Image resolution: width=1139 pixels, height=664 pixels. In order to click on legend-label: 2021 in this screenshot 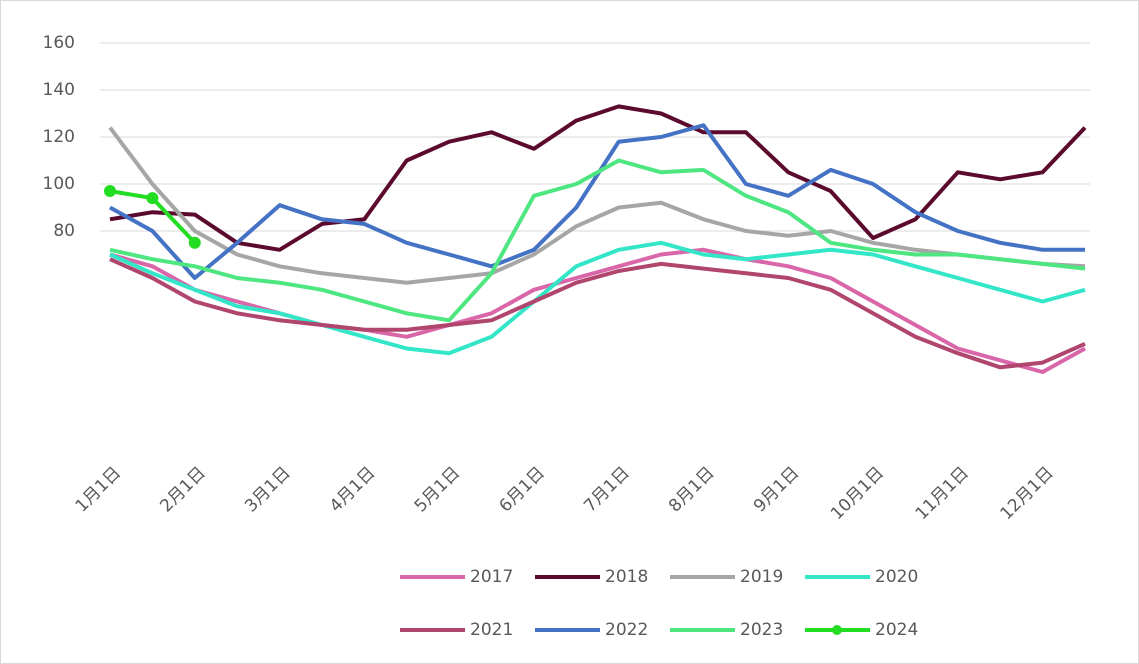, I will do `click(491, 630)`.